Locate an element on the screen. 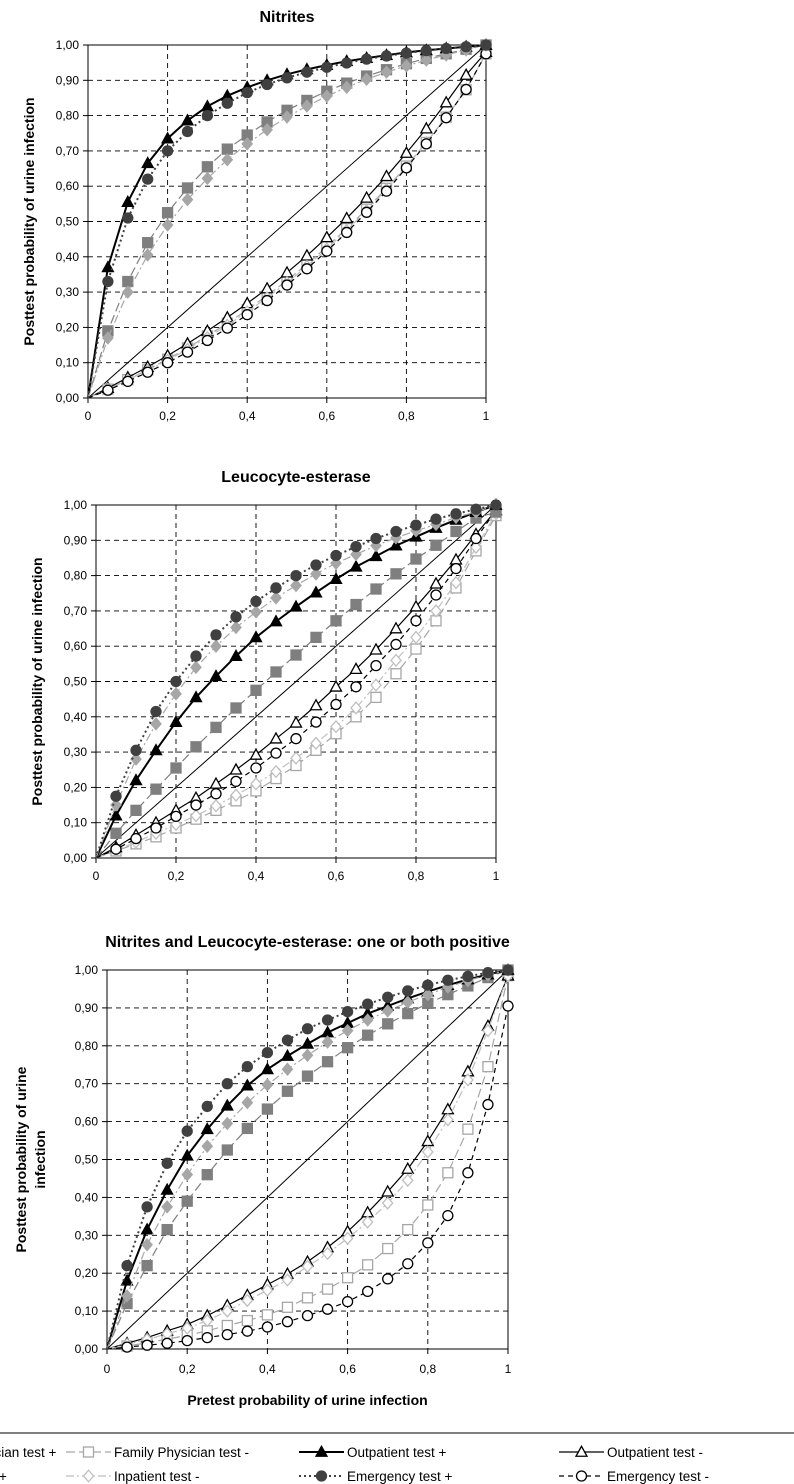  legend-label: Family Physician test - is located at coordinates (181, 1452).